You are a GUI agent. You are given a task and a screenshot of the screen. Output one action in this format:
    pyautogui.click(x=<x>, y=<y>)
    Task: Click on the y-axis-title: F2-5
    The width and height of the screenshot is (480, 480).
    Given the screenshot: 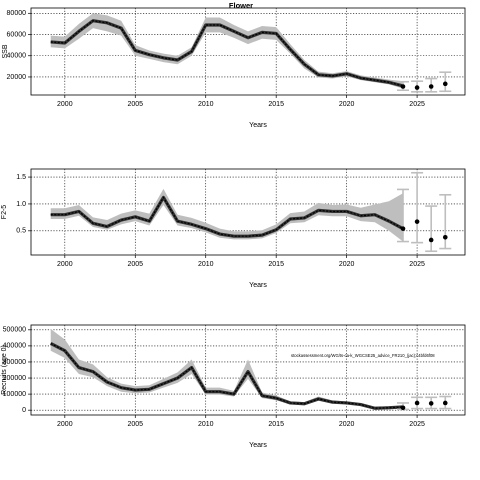 What is the action you would take?
    pyautogui.click(x=4, y=212)
    